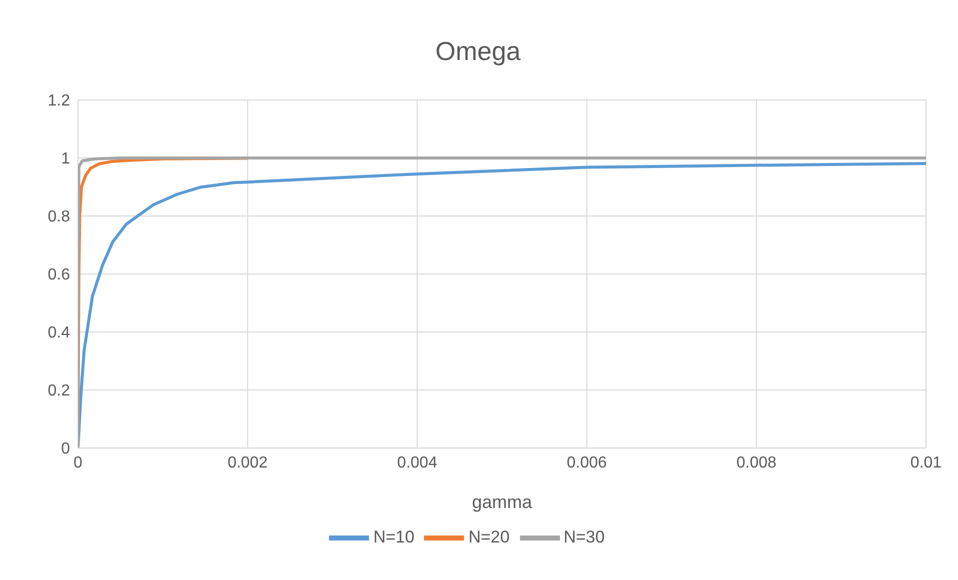 This screenshot has width=958, height=580. Describe the element at coordinates (59, 275) in the screenshot. I see `y-tick-label: 0.6` at that location.